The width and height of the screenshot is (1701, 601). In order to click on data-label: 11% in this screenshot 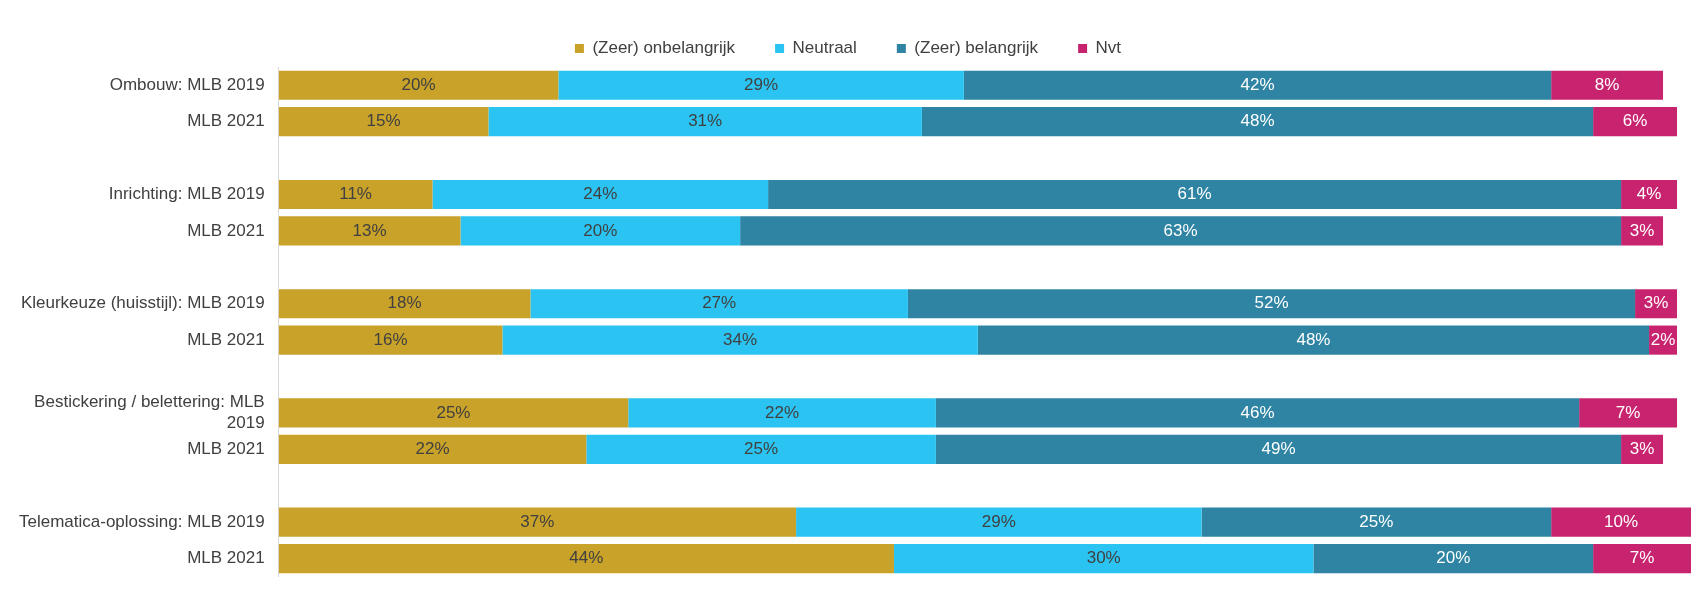, I will do `click(355, 194)`.